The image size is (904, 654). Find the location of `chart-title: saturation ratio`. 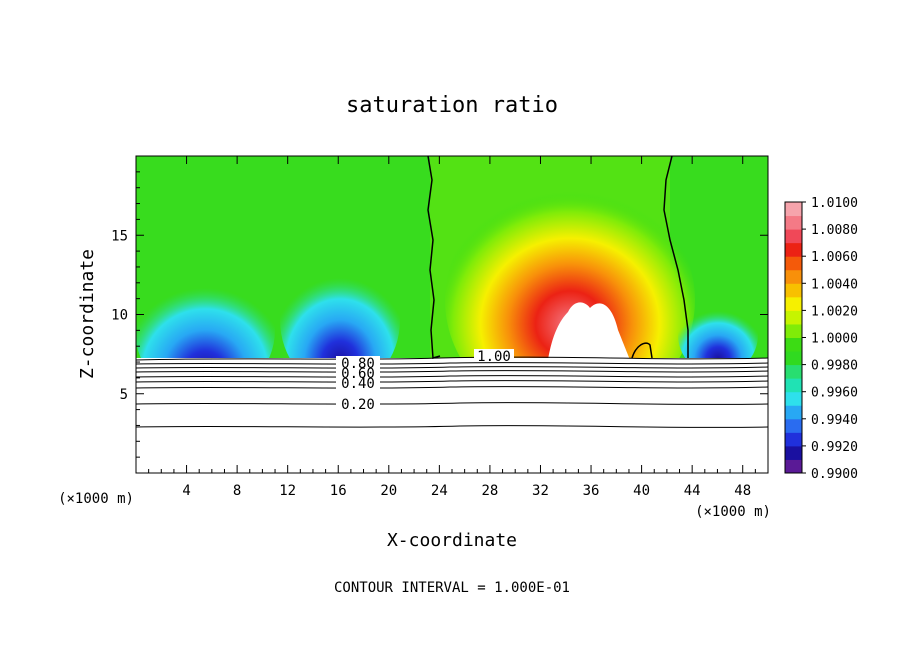

chart-title: saturation ratio is located at coordinates (452, 105).